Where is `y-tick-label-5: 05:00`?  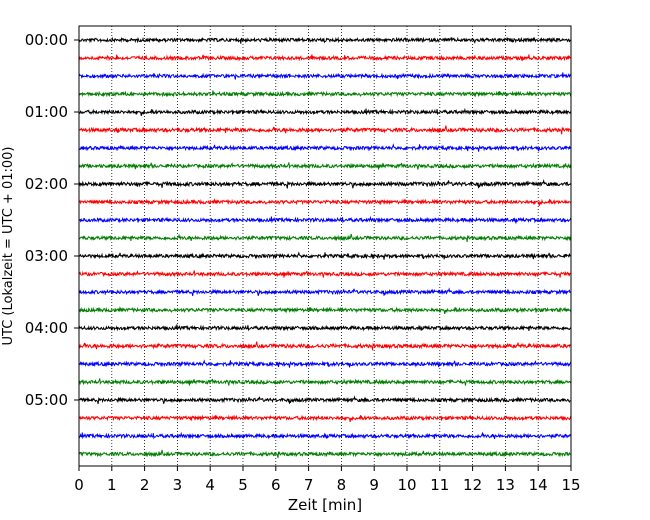
y-tick-label-5: 05:00 is located at coordinates (46, 400).